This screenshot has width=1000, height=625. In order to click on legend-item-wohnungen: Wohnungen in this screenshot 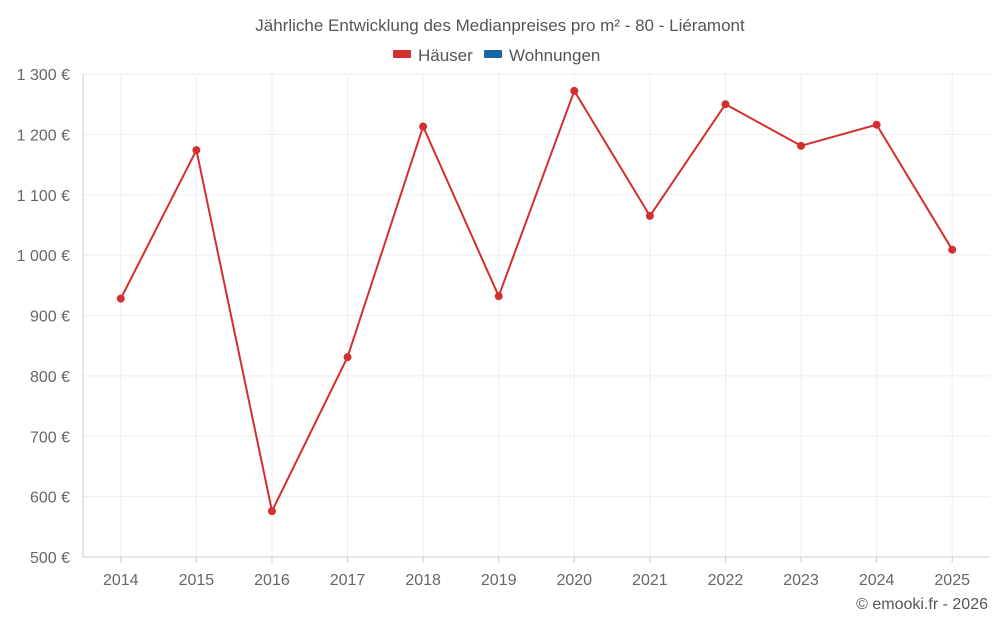, I will do `click(542, 55)`.